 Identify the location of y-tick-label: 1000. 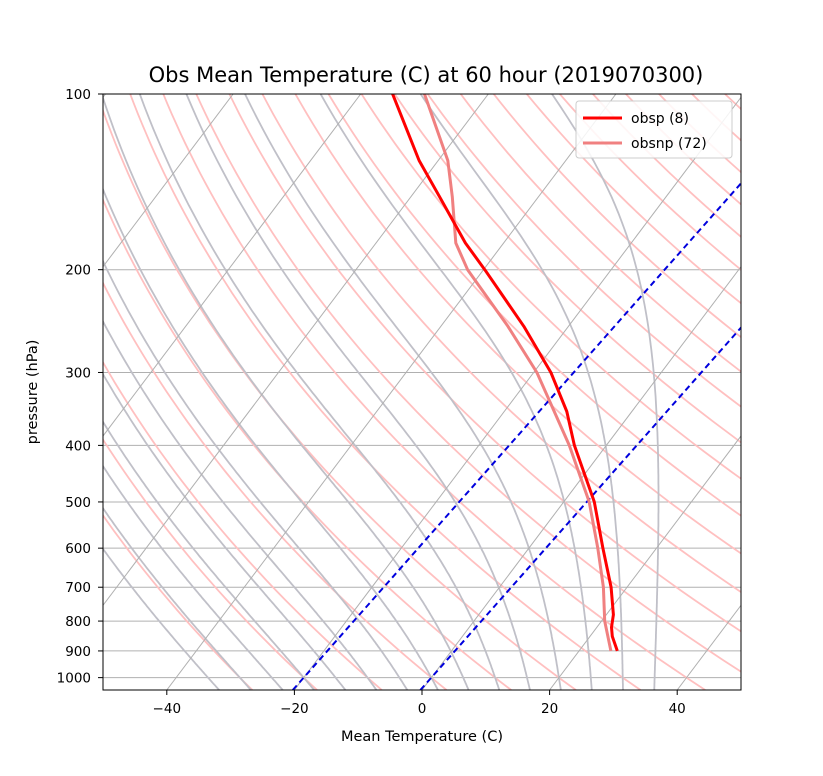
(74, 679).